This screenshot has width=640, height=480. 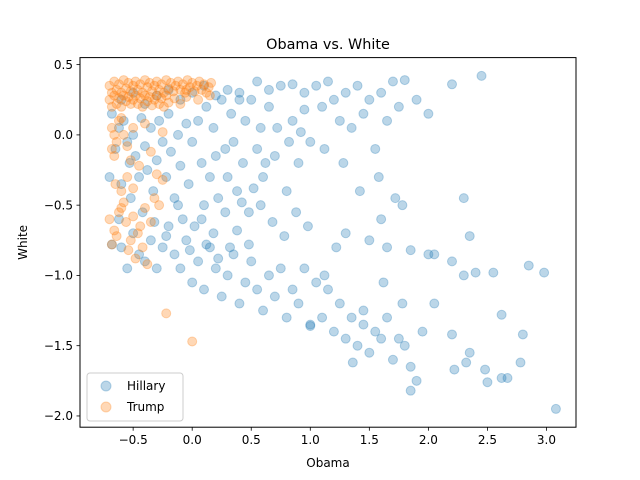 What do you see at coordinates (328, 45) in the screenshot?
I see `chart-title: Obama vs. White` at bounding box center [328, 45].